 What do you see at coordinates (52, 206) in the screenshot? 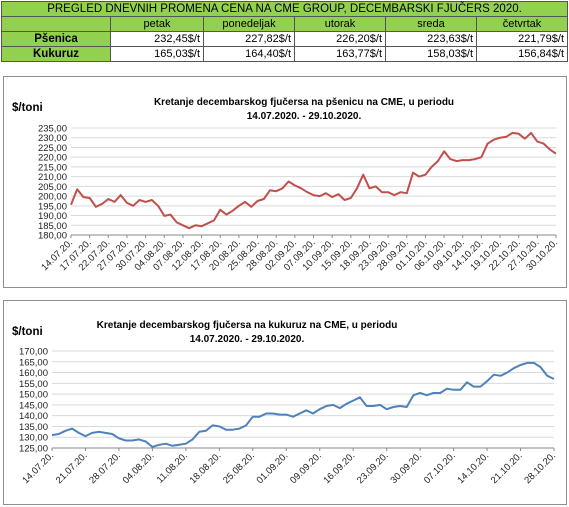
I see `y-tick-label: 195,00` at bounding box center [52, 206].